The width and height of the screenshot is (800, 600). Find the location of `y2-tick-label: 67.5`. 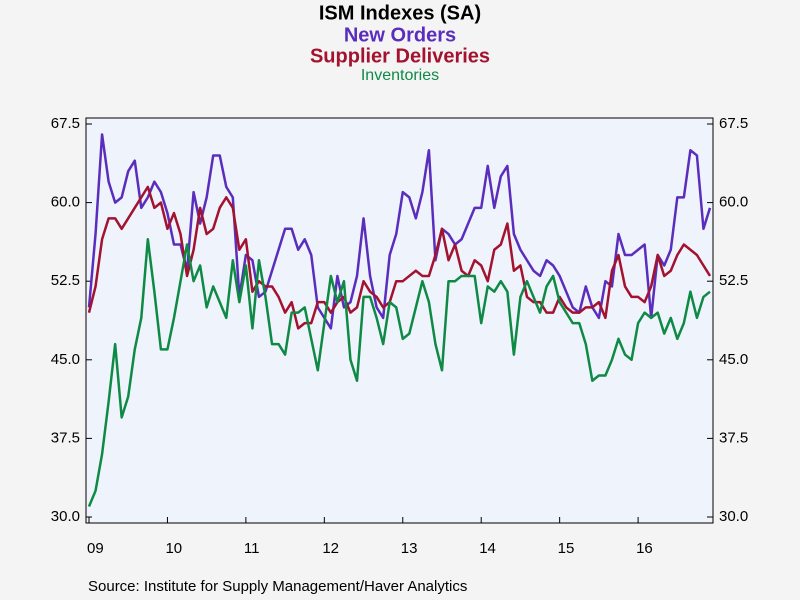

y2-tick-label: 67.5 is located at coordinates (733, 123).